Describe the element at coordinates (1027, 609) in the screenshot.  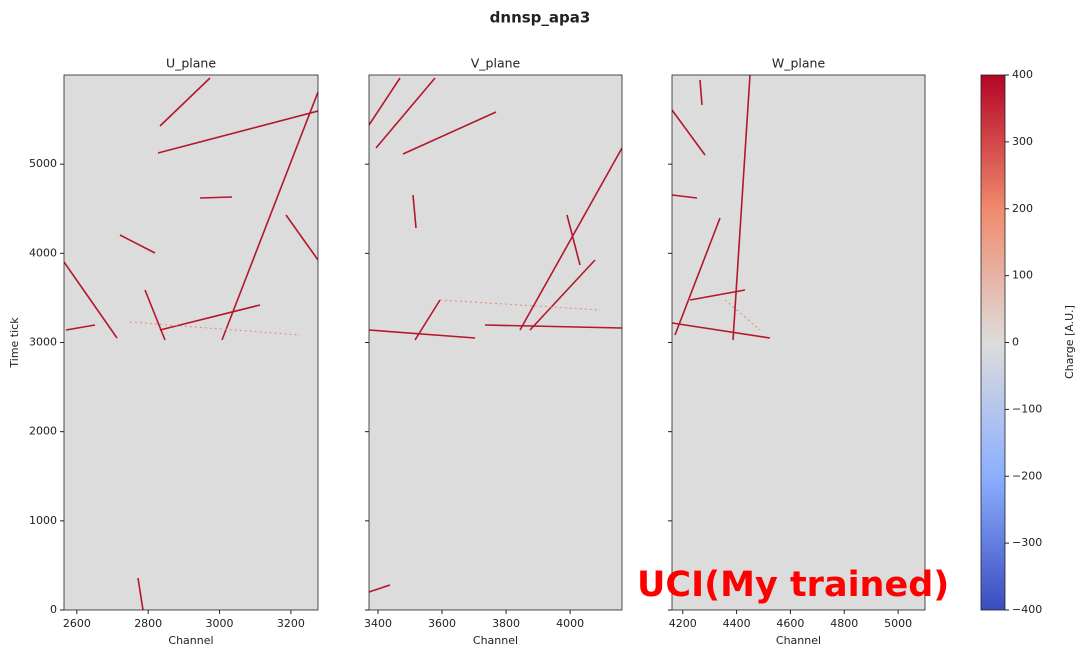
I see `colorbar-tick-label: −400` at that location.